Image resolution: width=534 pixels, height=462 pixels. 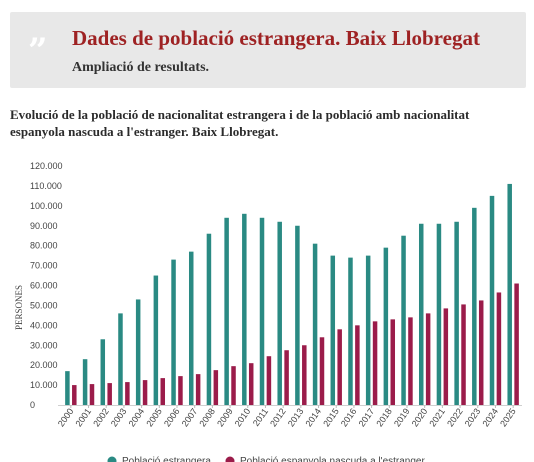 I want to click on y-tick-label: 10.000, so click(x=44, y=385).